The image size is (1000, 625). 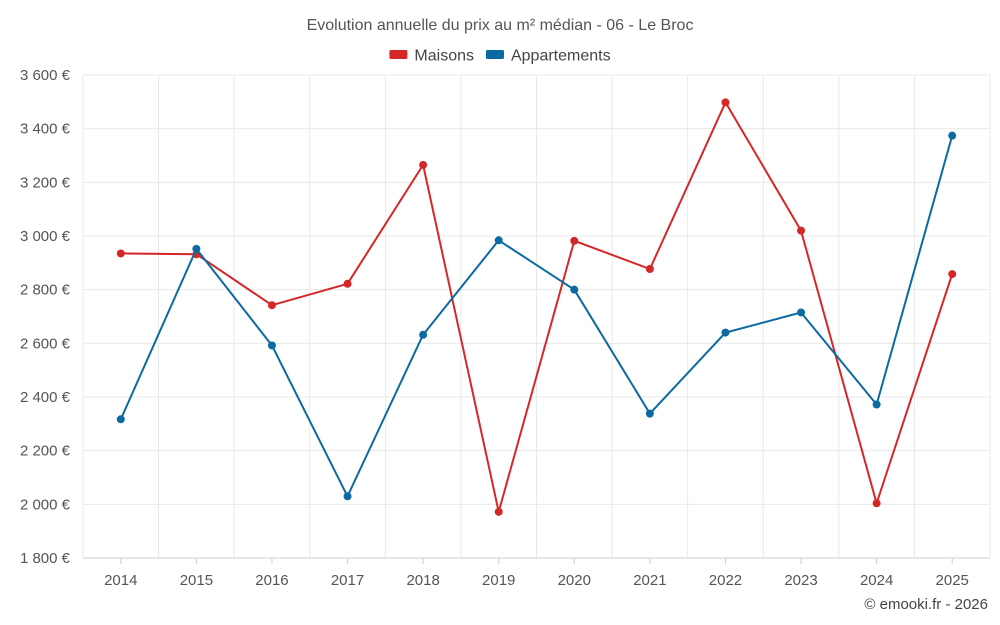 I want to click on legend-item-maisons: Maisons, so click(x=431, y=56).